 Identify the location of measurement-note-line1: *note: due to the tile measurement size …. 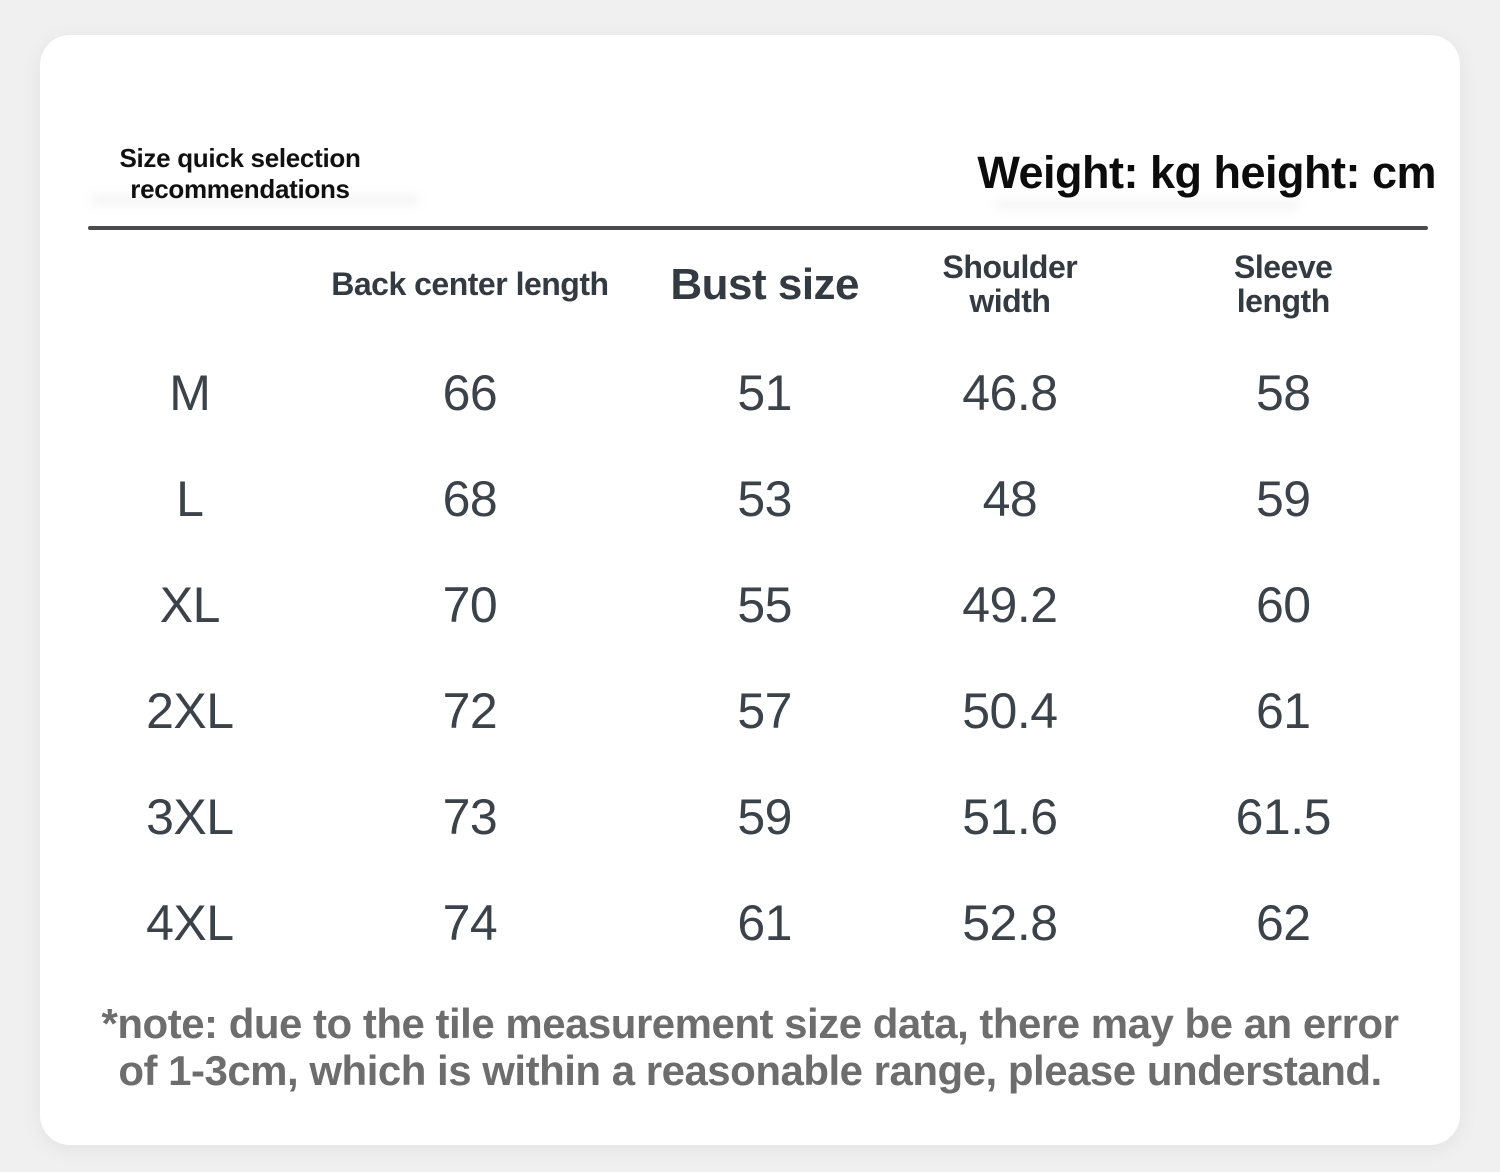
(750, 1023).